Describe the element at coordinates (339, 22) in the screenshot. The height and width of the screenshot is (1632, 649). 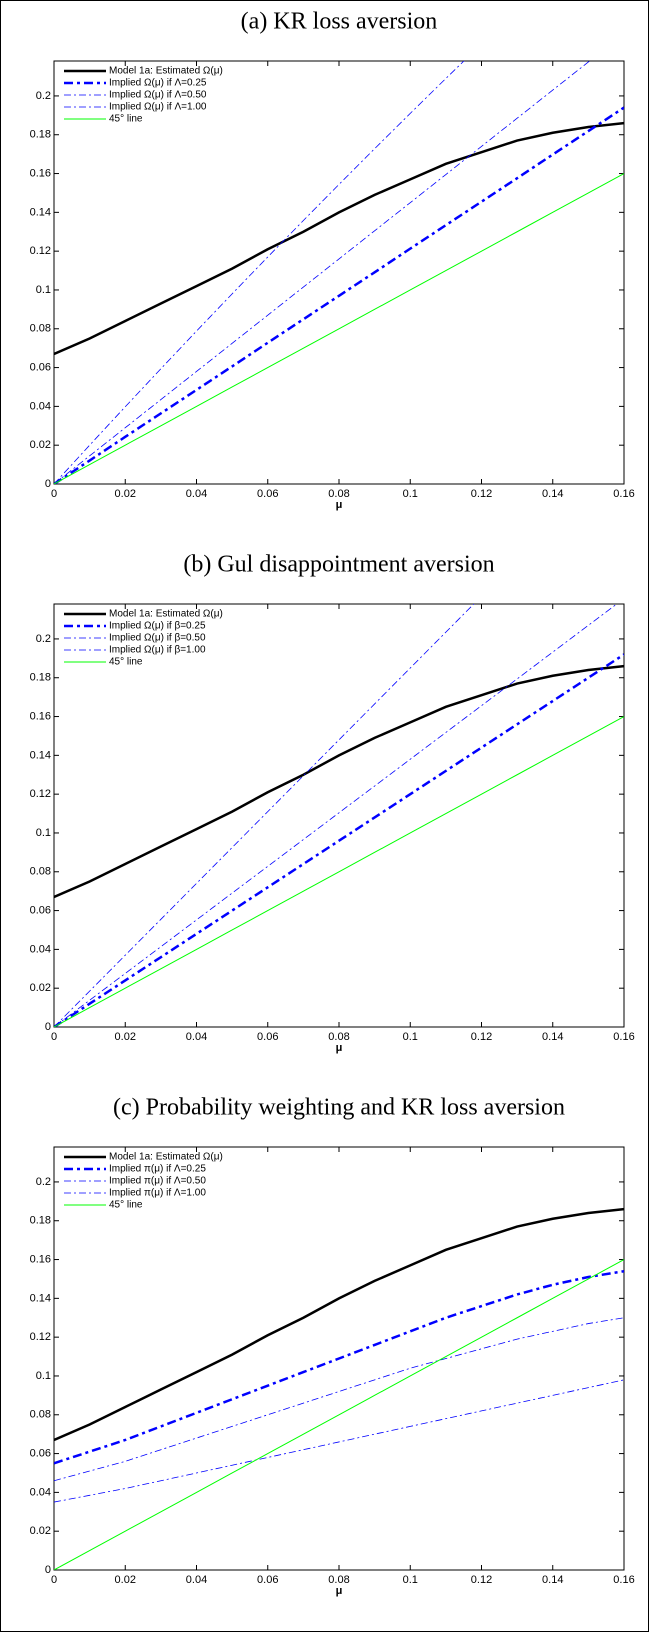
I see `chart-title: (a) KR loss aversion` at that location.